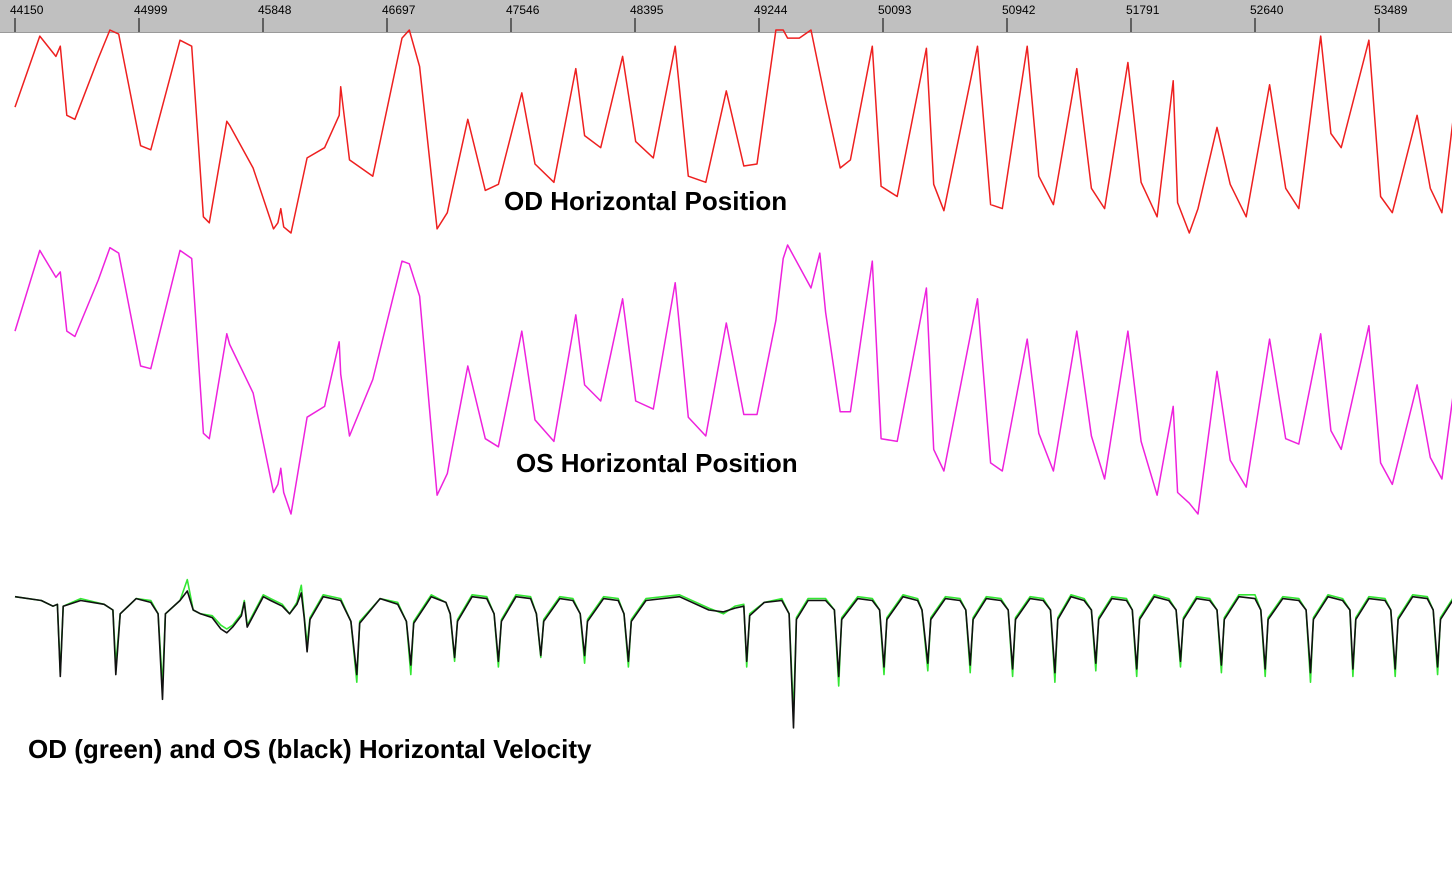 The height and width of the screenshot is (890, 1452). What do you see at coordinates (645, 201) in the screenshot?
I see `od-position-label: OD Horizontal Position` at bounding box center [645, 201].